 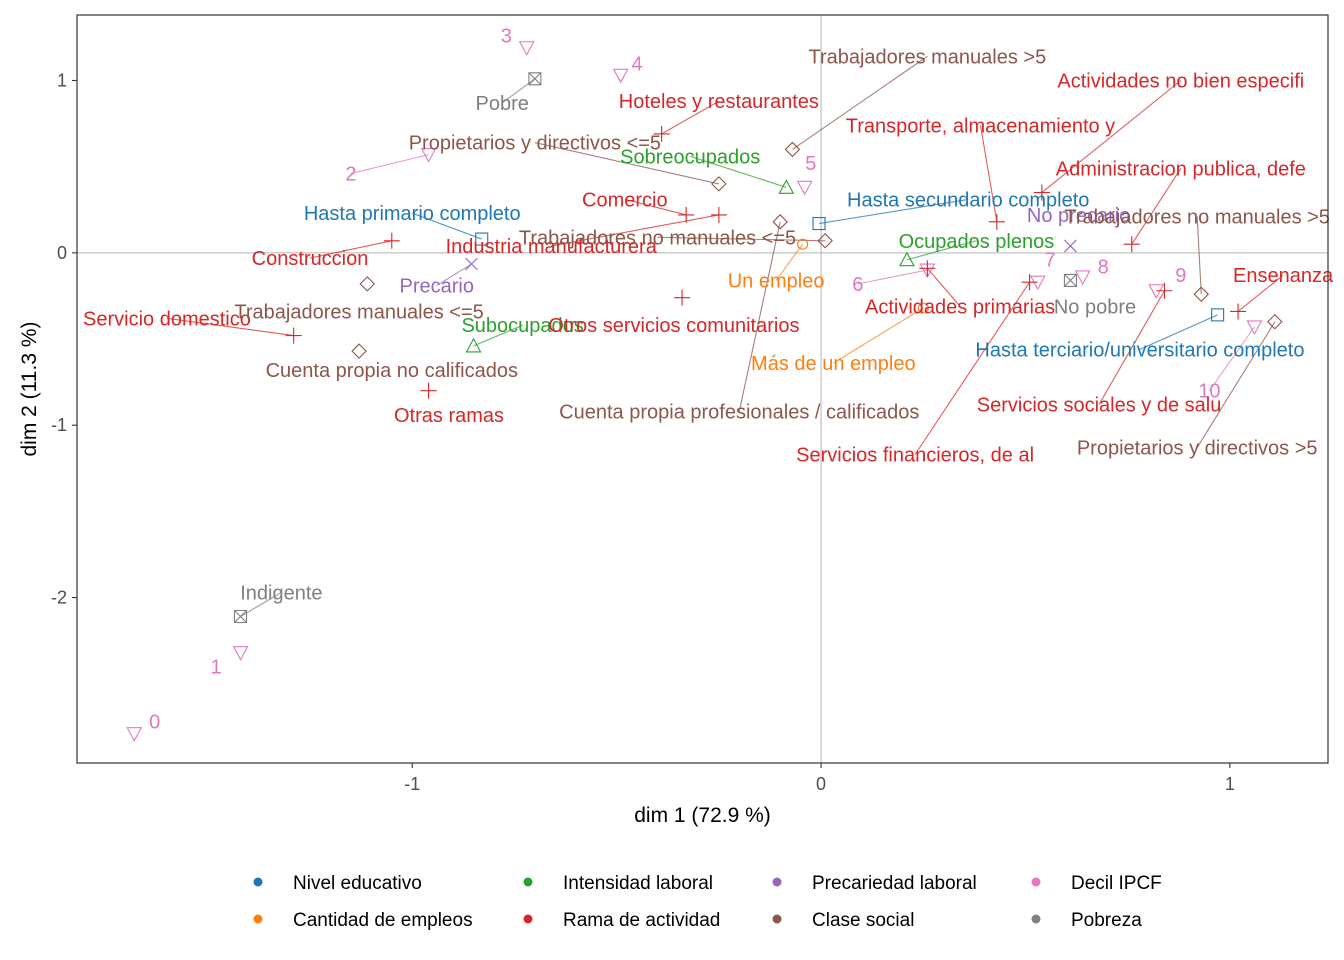 What do you see at coordinates (501, 104) in the screenshot?
I see `point-label-pobre: Pobre` at bounding box center [501, 104].